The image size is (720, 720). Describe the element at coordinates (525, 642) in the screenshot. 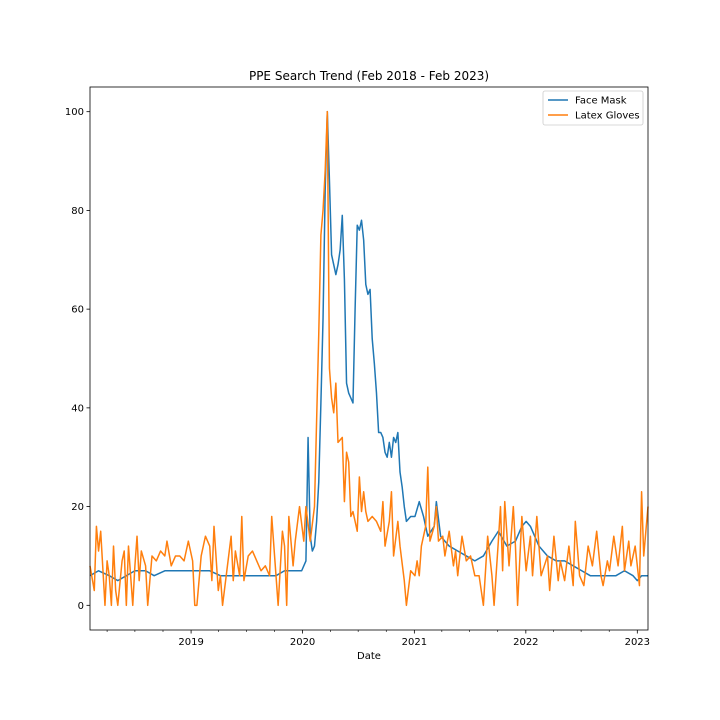

I see `x-tick-label: 2022` at that location.